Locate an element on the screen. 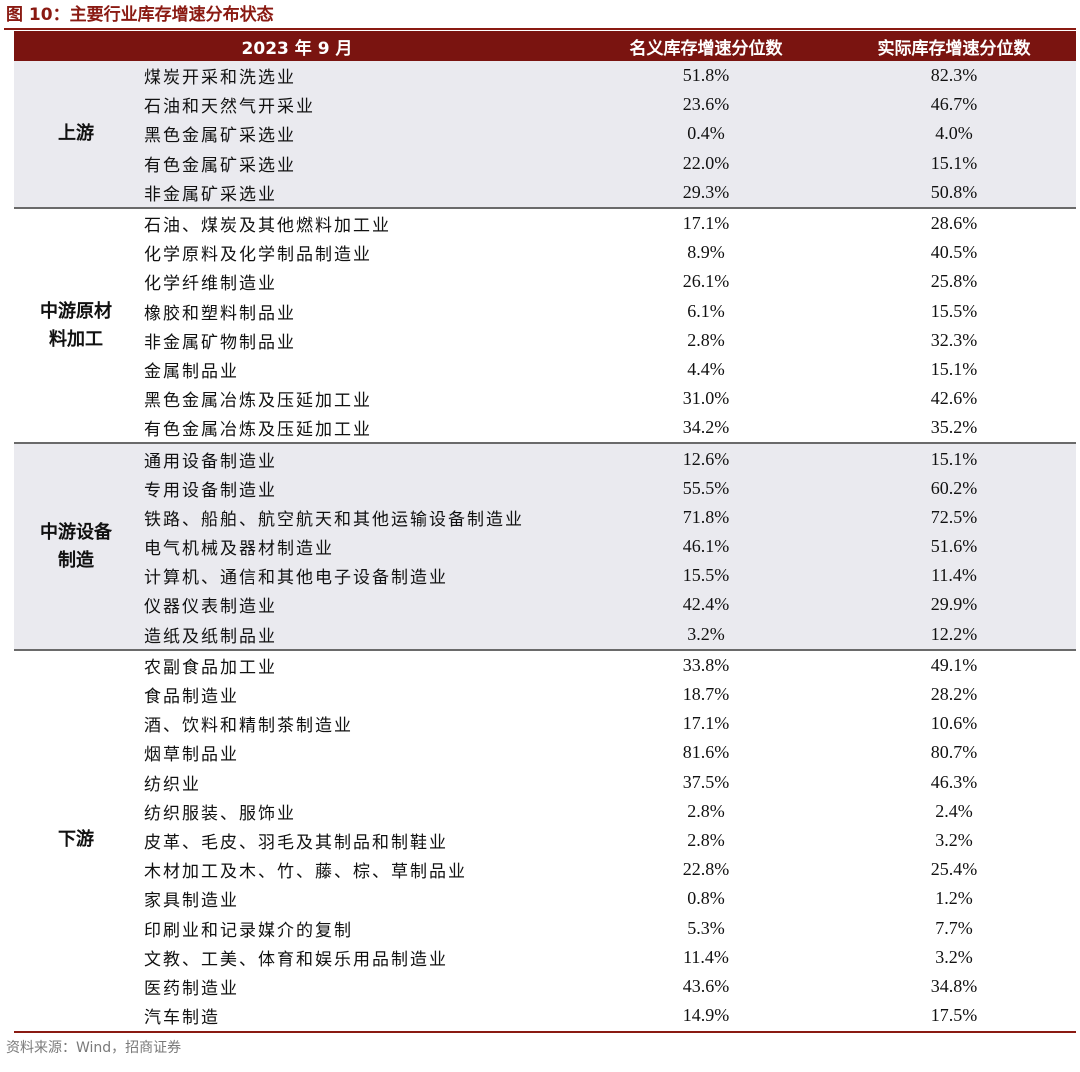 This screenshot has width=1080, height=1072. nominal-percentile: 42.4% is located at coordinates (706, 604).